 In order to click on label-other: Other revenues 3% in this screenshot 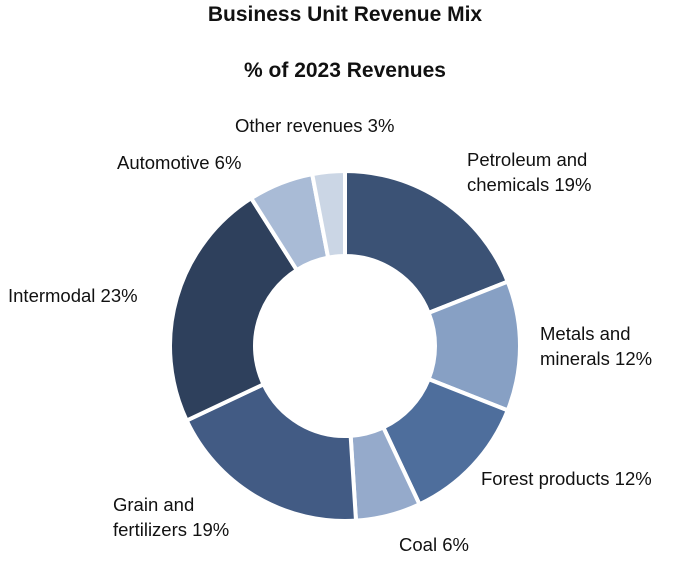, I will do `click(314, 125)`.